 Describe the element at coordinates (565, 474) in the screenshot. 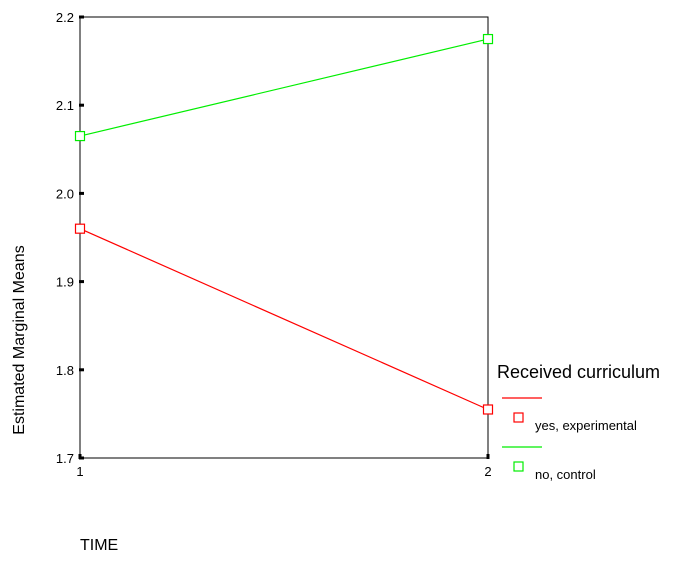

I see `legend-label: no, control` at that location.